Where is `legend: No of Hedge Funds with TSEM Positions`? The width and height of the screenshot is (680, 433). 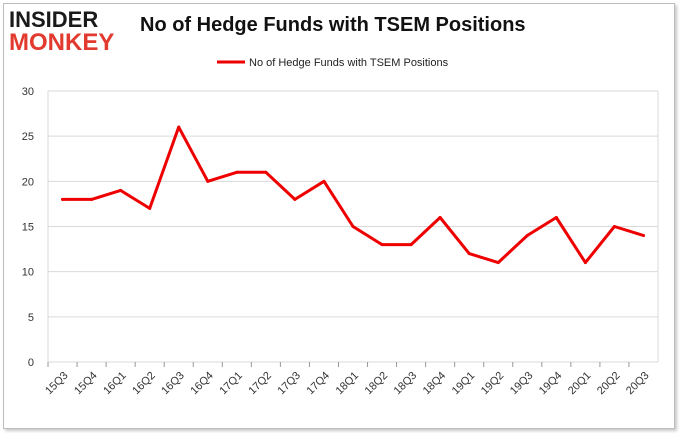 legend: No of Hedge Funds with TSEM Positions is located at coordinates (333, 63).